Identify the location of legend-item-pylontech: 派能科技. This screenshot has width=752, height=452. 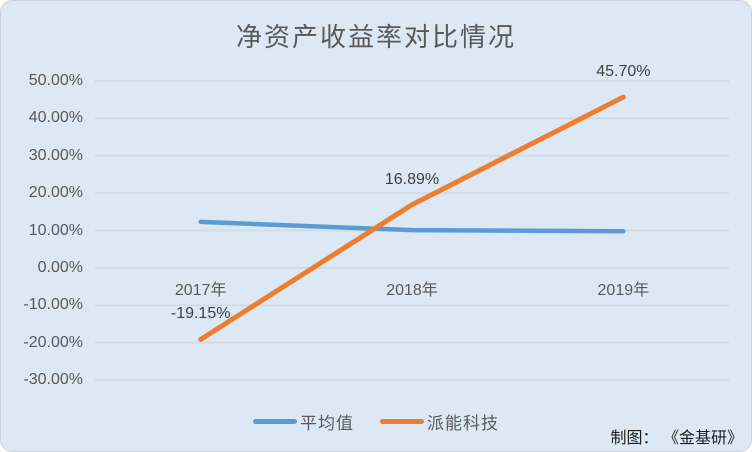
(439, 421).